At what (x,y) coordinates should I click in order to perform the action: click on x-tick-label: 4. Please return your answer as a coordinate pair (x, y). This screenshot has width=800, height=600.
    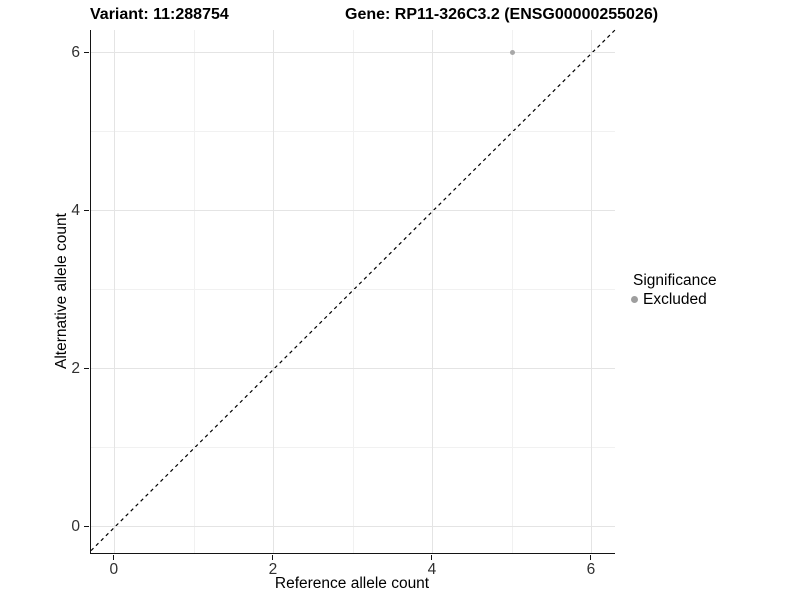
    Looking at the image, I should click on (432, 569).